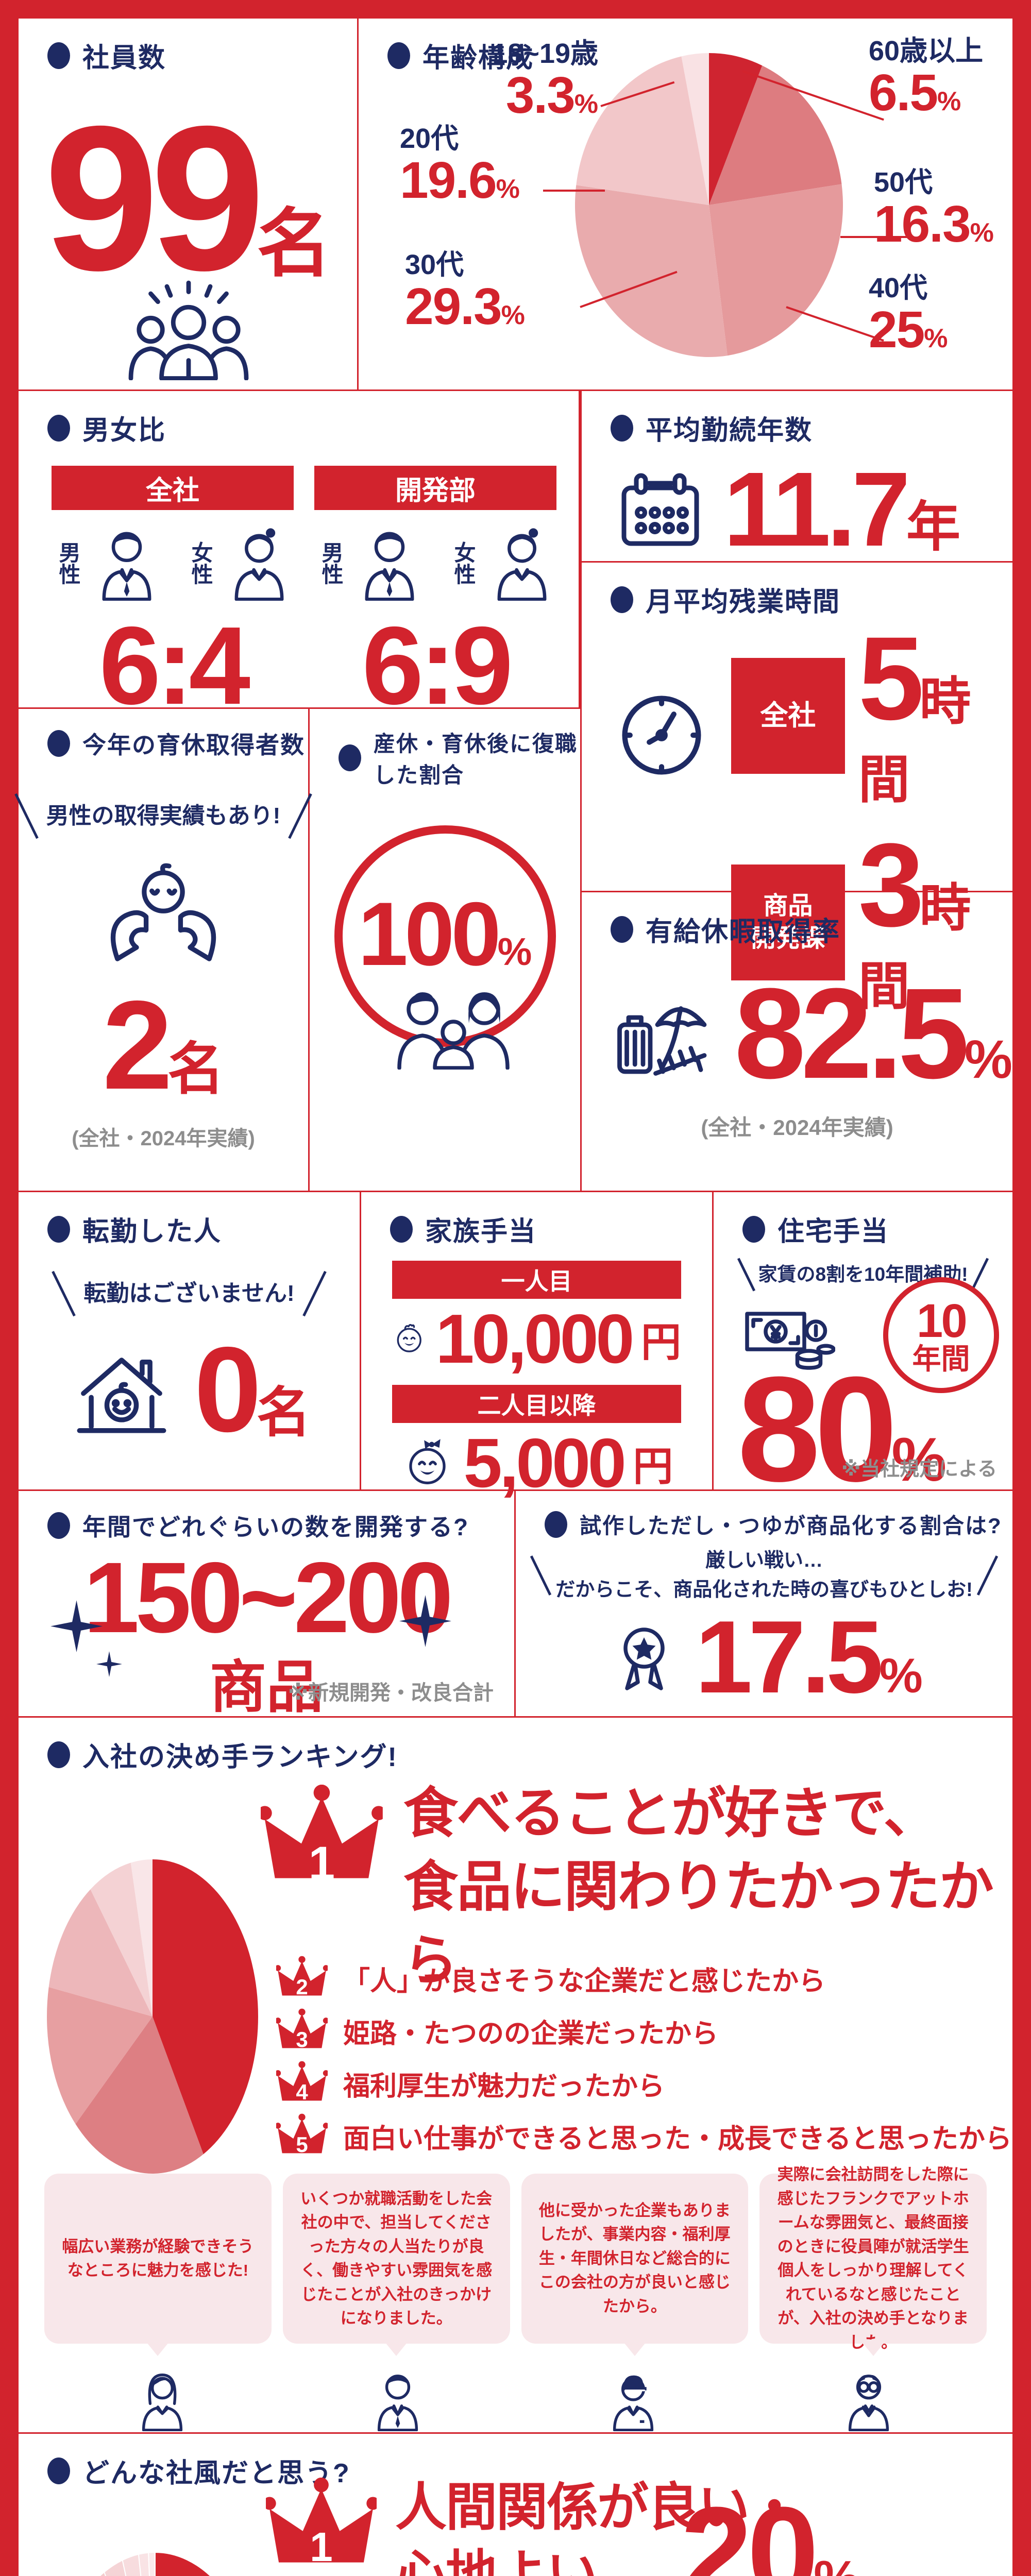 The height and width of the screenshot is (2576, 1031). I want to click on cap-man-avatar-icon, so click(633, 2400).